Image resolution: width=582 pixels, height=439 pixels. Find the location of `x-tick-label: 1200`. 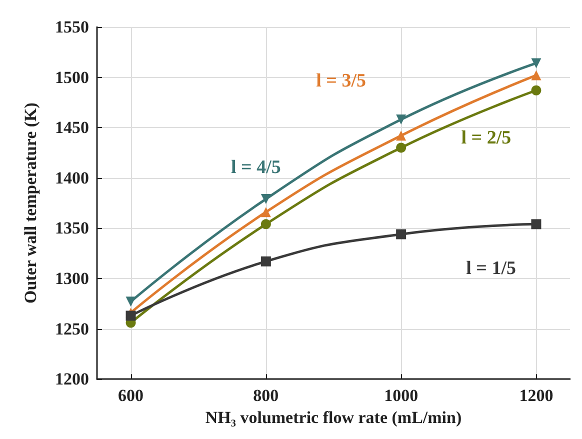

x-tick-label: 1200 is located at coordinates (536, 396).